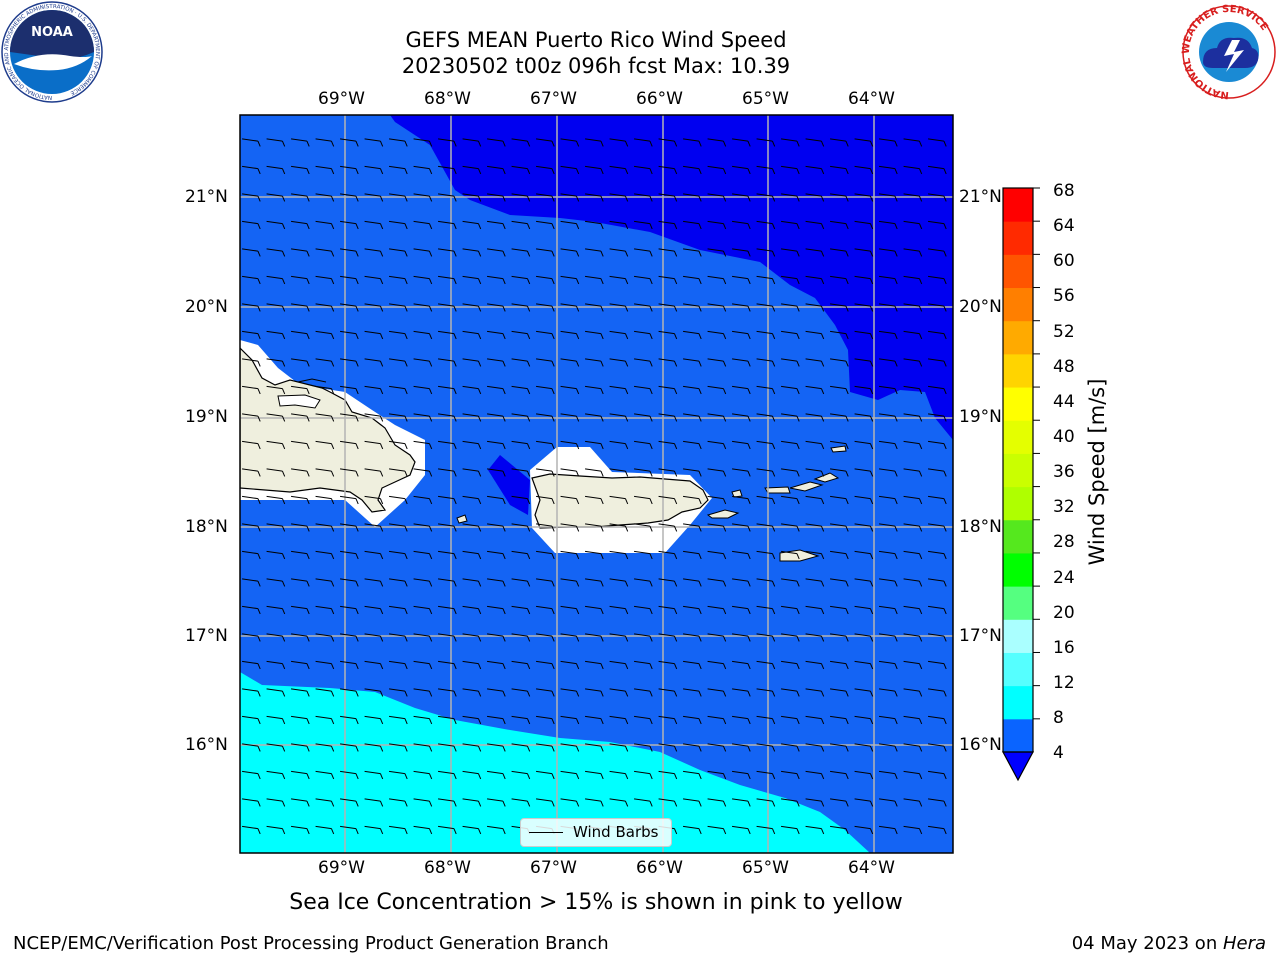 This screenshot has width=1280, height=960. I want to click on footer-machine: Hera, so click(1244, 943).